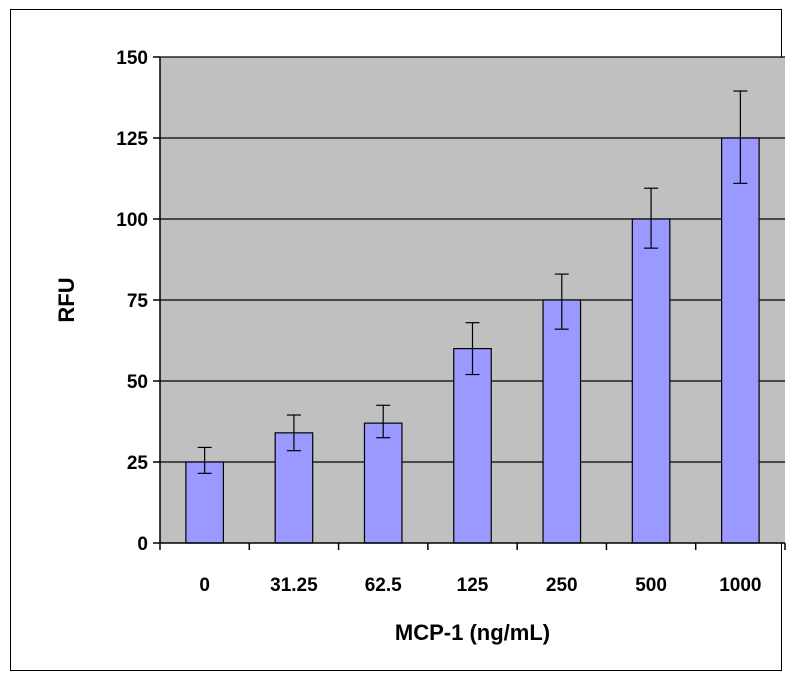  Describe the element at coordinates (472, 632) in the screenshot. I see `x-axis-title: MCP-1 (ng/mL)` at that location.